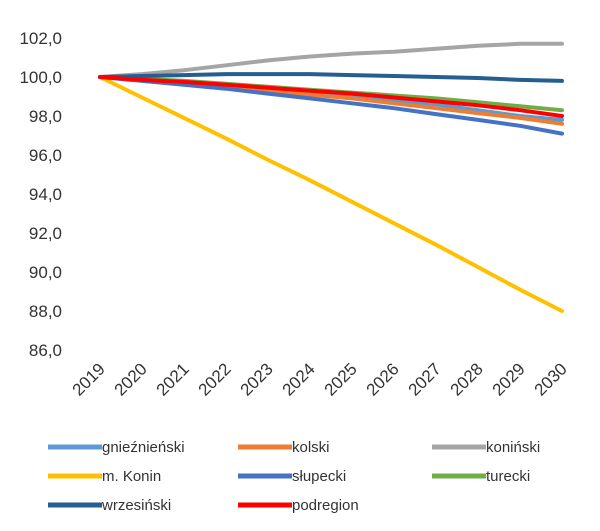 The image size is (600, 531). I want to click on y-axis-tick-labels: 86,0 88,0 90,0 92,0 94,0 96,0 98,0 100,0 102,0, so click(40, 194).